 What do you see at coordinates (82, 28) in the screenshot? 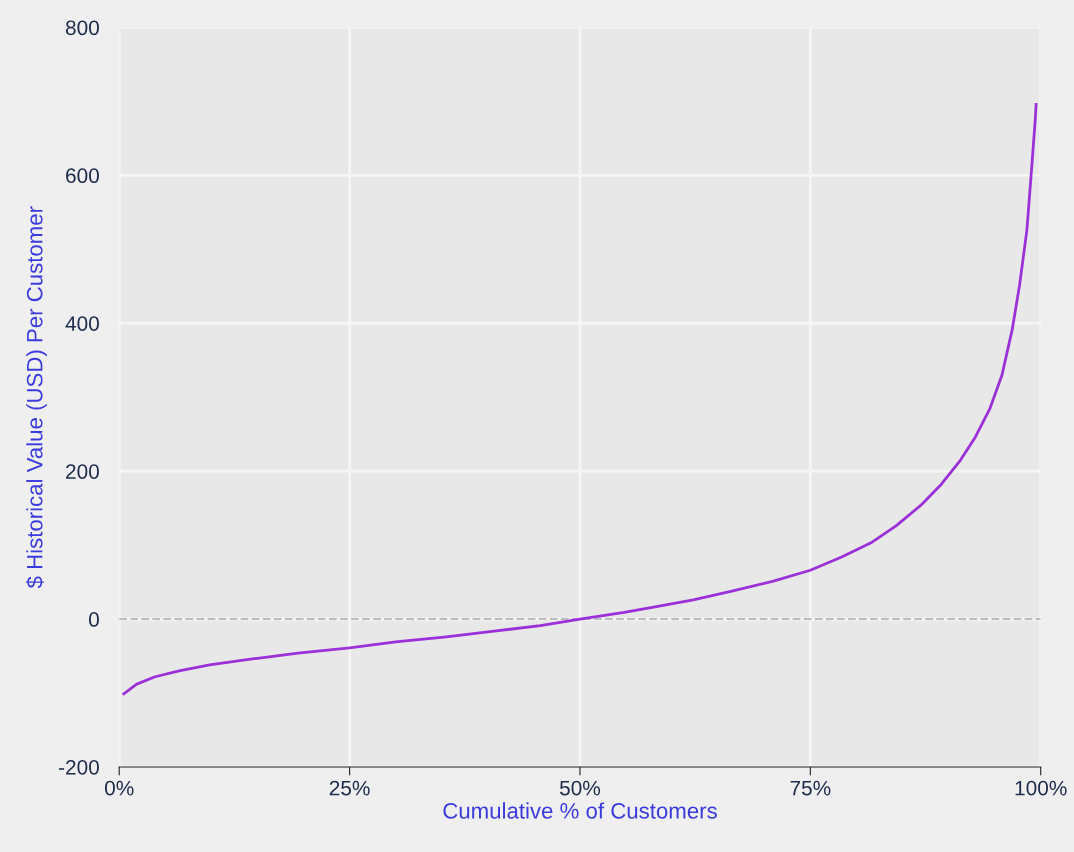
I see `y-tick-label: 800` at bounding box center [82, 28].